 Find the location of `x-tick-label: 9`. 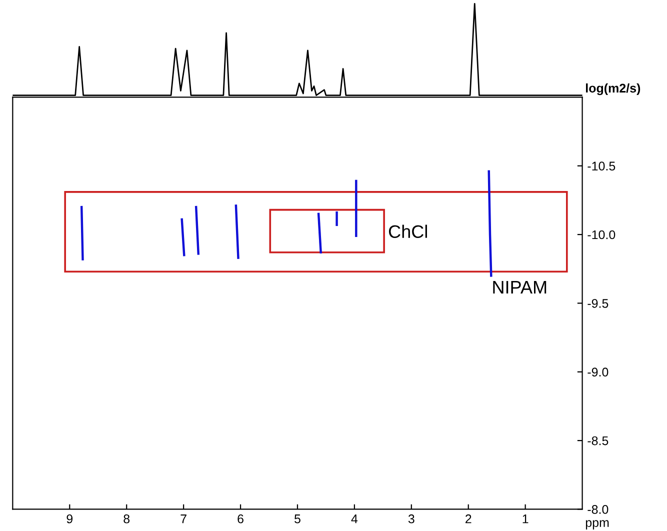

x-tick-label: 9 is located at coordinates (69, 519).